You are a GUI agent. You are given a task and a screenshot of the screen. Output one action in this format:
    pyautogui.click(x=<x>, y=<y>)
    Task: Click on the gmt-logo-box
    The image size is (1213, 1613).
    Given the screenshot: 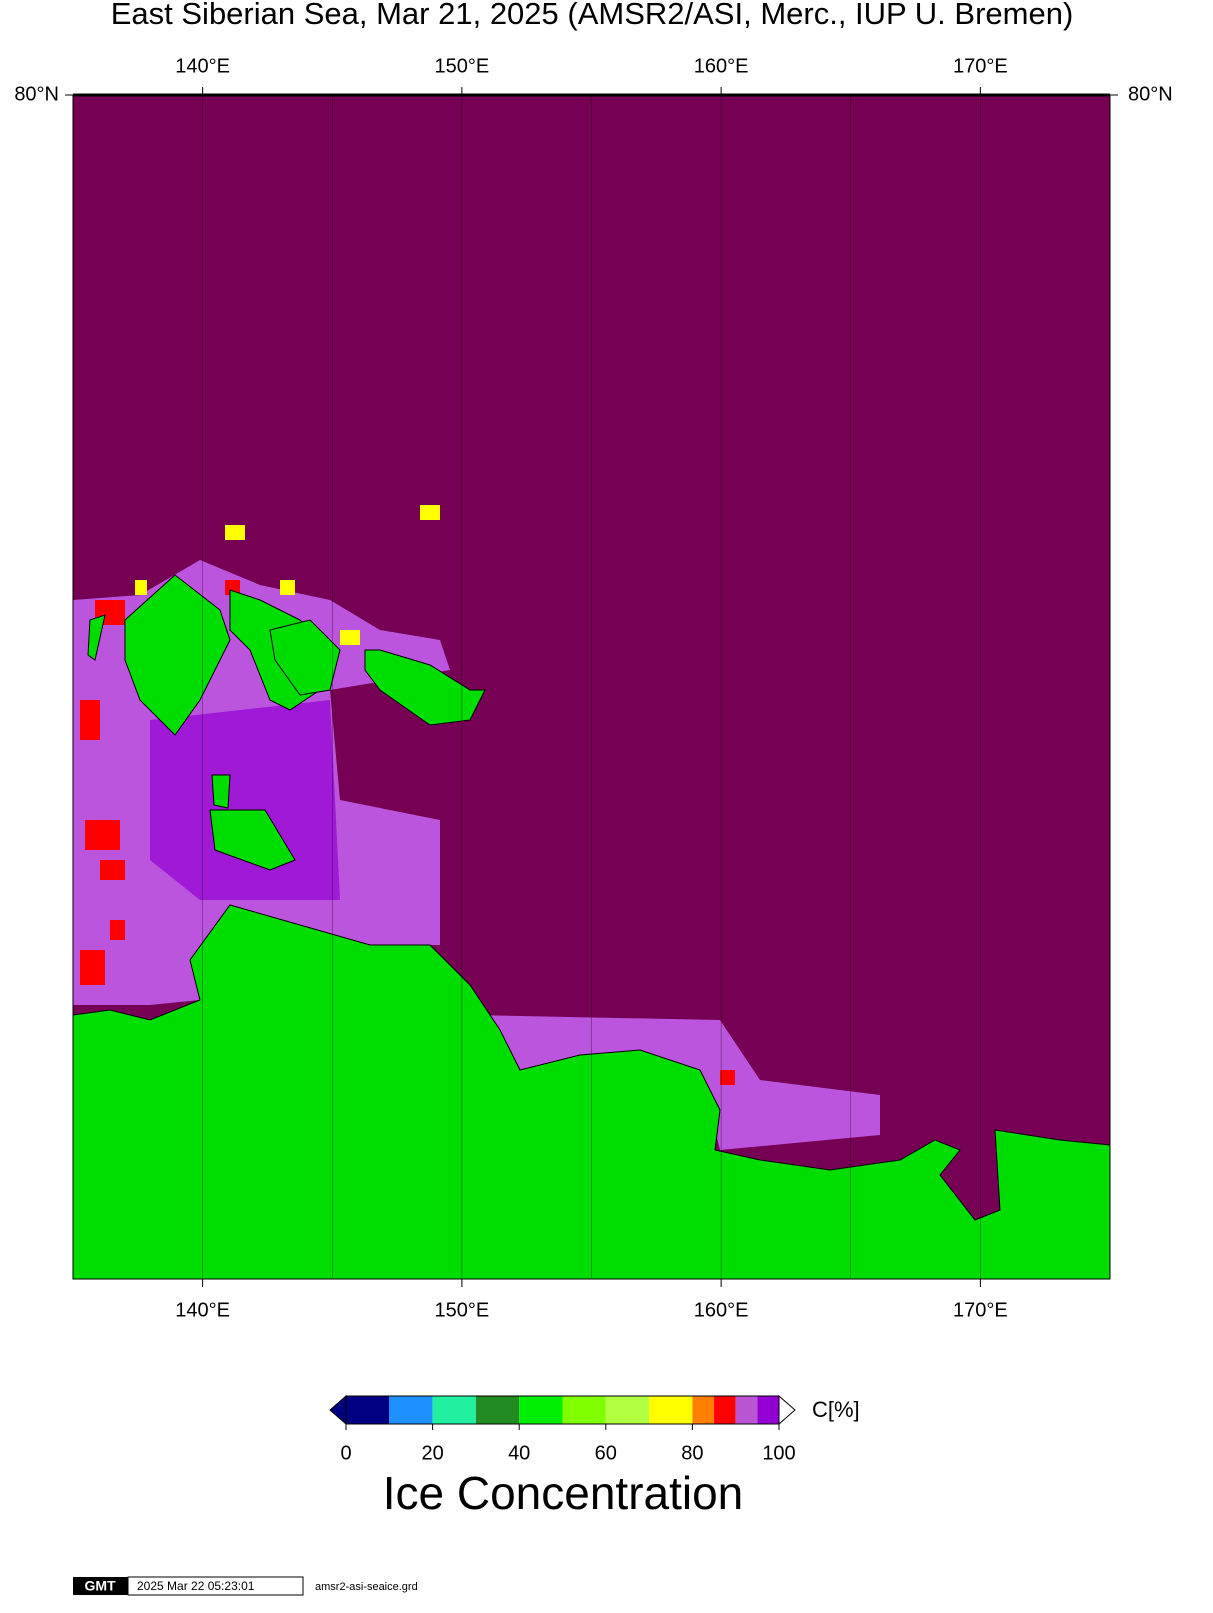 What is the action you would take?
    pyautogui.click(x=100, y=1586)
    